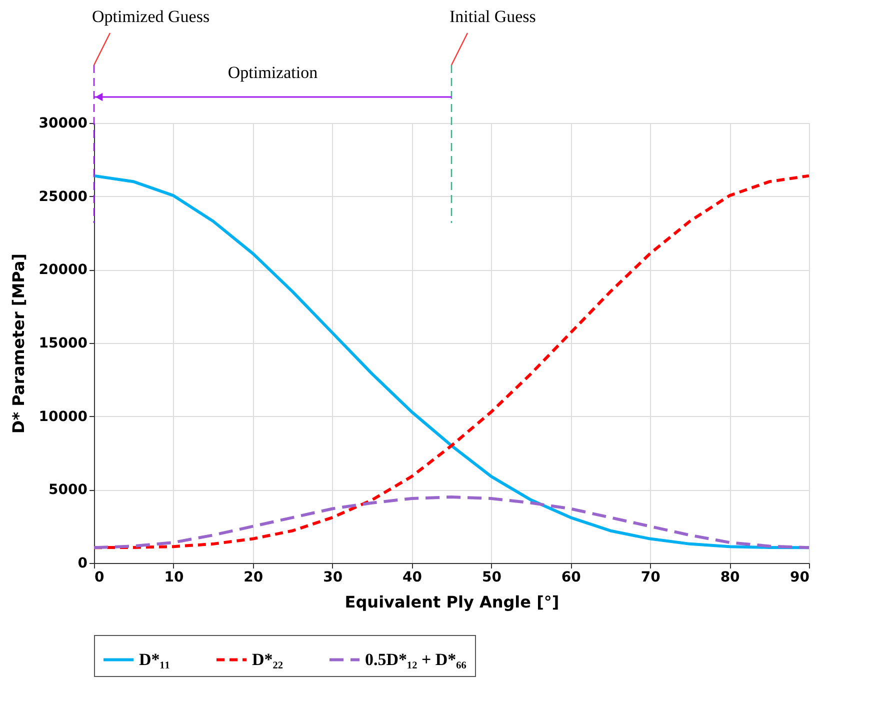 The image size is (869, 725). What do you see at coordinates (415, 659) in the screenshot?
I see `legend-label: 0.5D*₁₂ + D*₆₆` at bounding box center [415, 659].